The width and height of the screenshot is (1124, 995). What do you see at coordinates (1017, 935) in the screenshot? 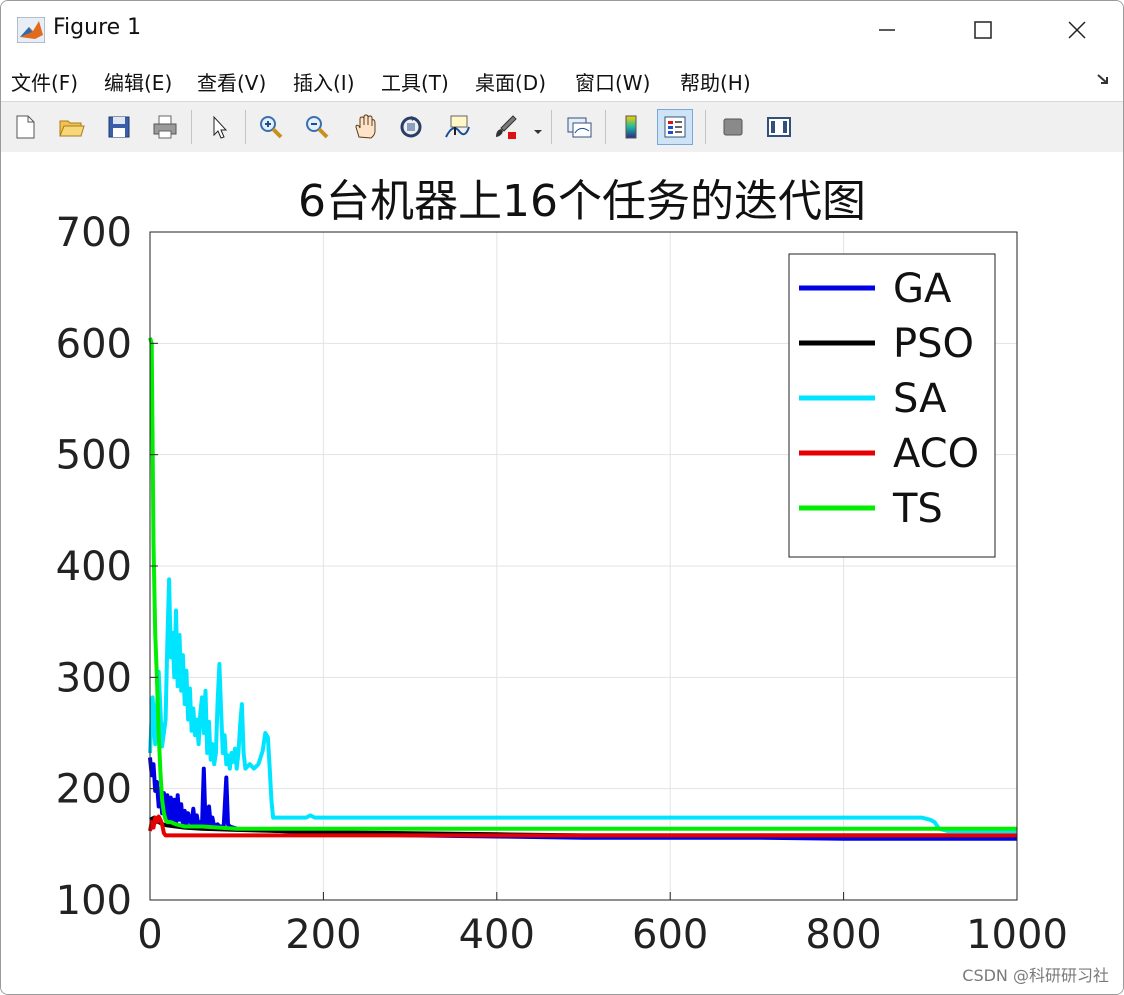
I see `x-tick-label: 1000` at bounding box center [1017, 935].